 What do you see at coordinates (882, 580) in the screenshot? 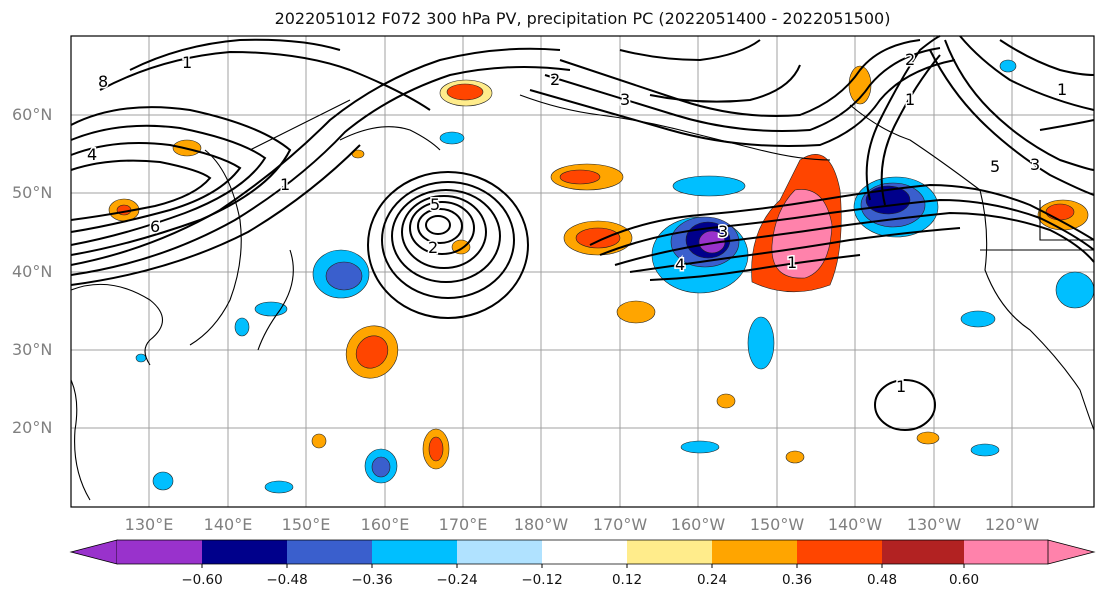
I see `colorbar-tick-label: 0.48` at bounding box center [882, 580].